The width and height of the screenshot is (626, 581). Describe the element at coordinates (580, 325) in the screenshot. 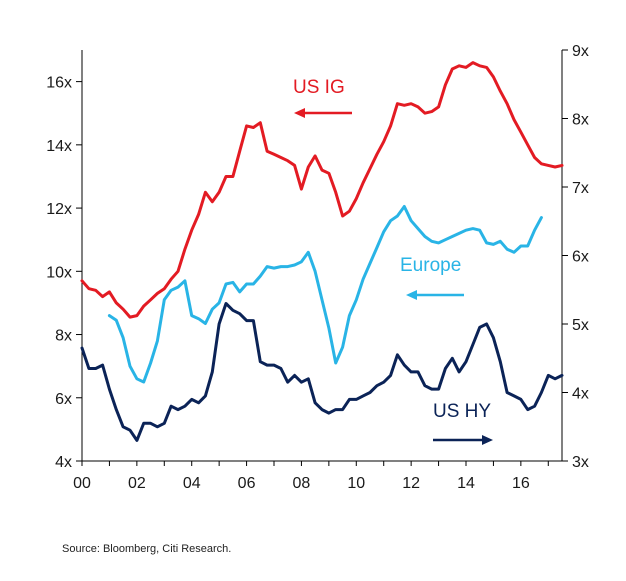

I see `right-y-tick-label: 5x` at that location.